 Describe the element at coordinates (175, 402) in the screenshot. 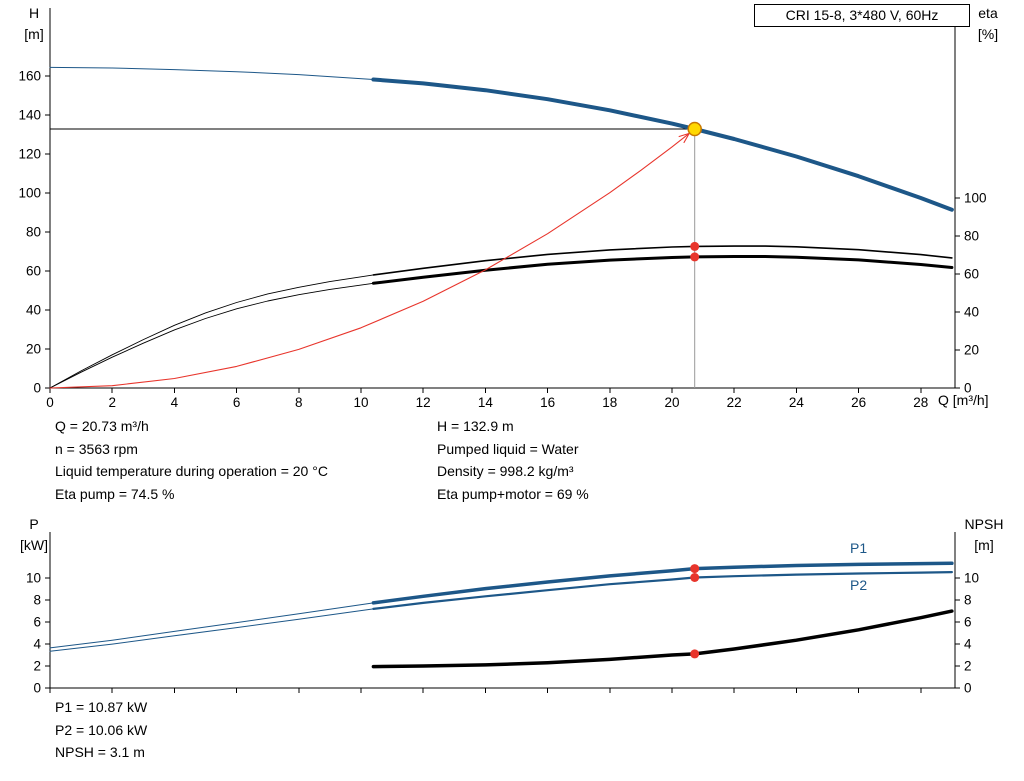

I see `x-tick-label: 4` at that location.